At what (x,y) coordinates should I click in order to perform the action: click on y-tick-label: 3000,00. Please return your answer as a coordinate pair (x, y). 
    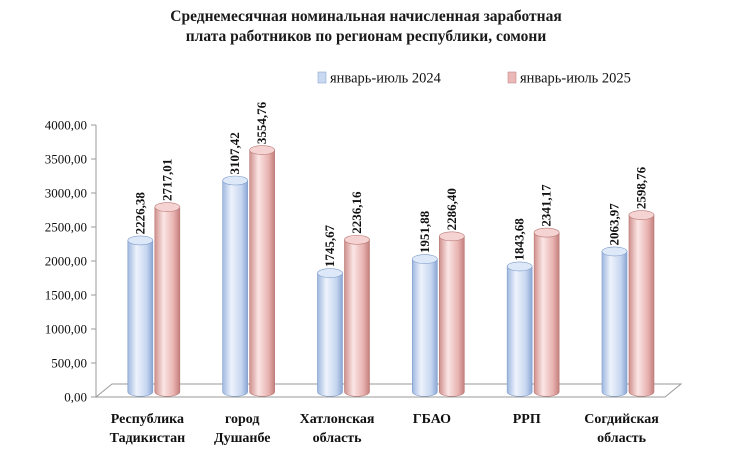
    Looking at the image, I should click on (66, 193).